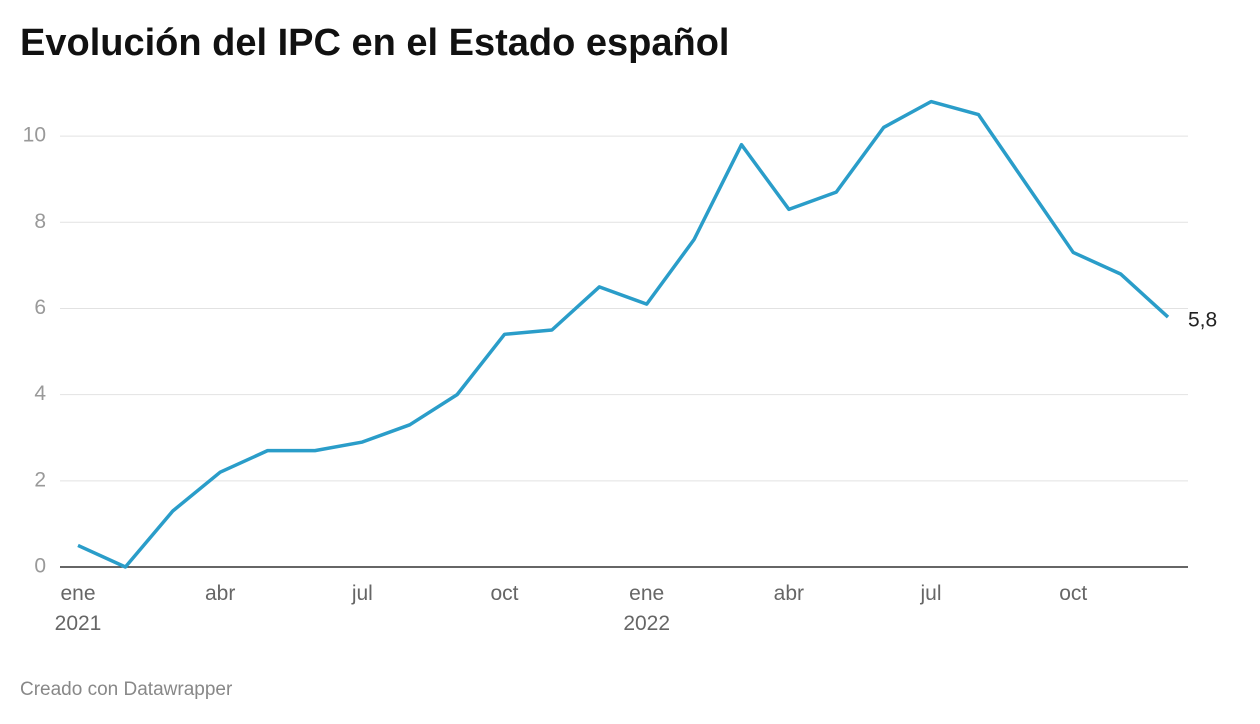 The image size is (1260, 724). I want to click on y-tick-label: 0, so click(40, 566).